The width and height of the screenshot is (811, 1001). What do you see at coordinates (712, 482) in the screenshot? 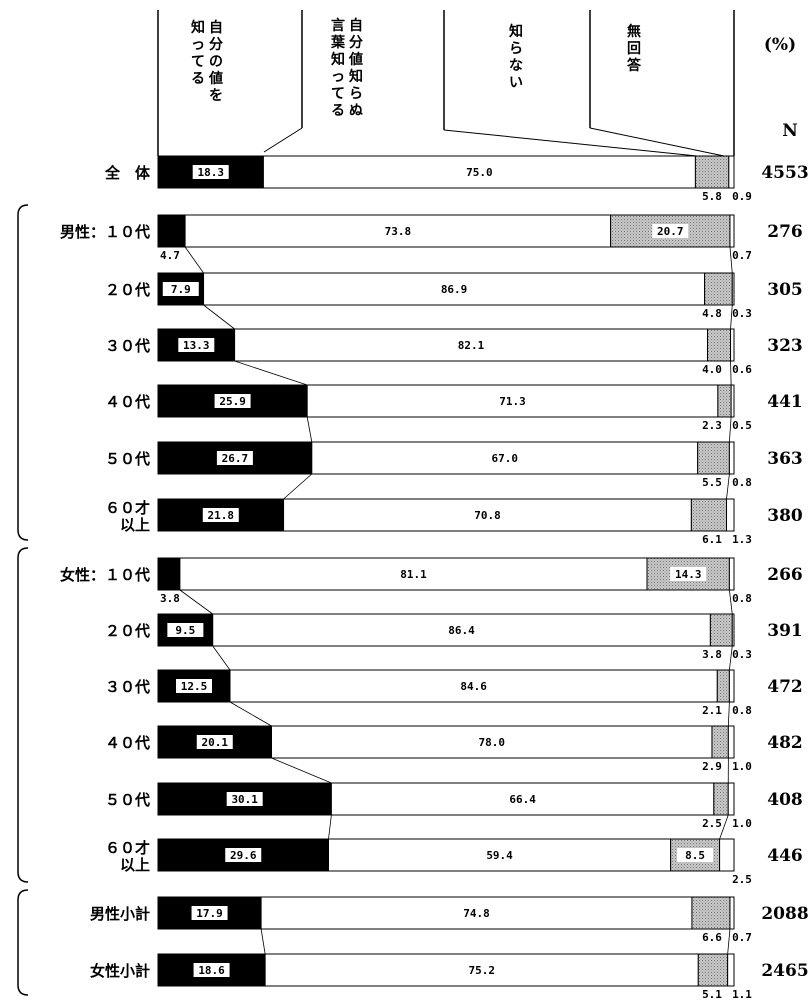
I see `value-dont-know-row-5: 5.5` at bounding box center [712, 482].